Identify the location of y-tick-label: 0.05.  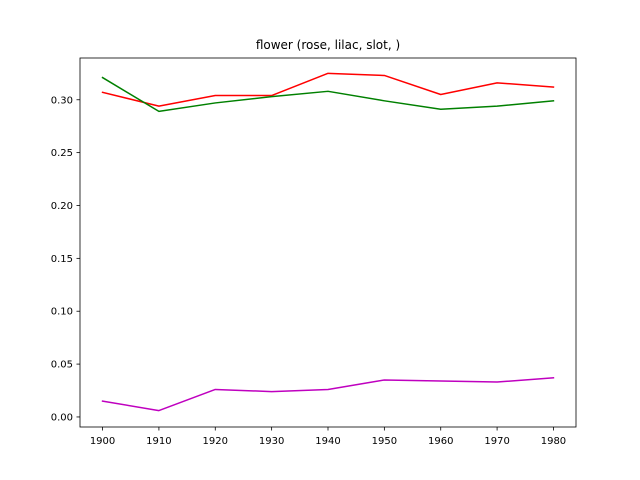
(62, 365).